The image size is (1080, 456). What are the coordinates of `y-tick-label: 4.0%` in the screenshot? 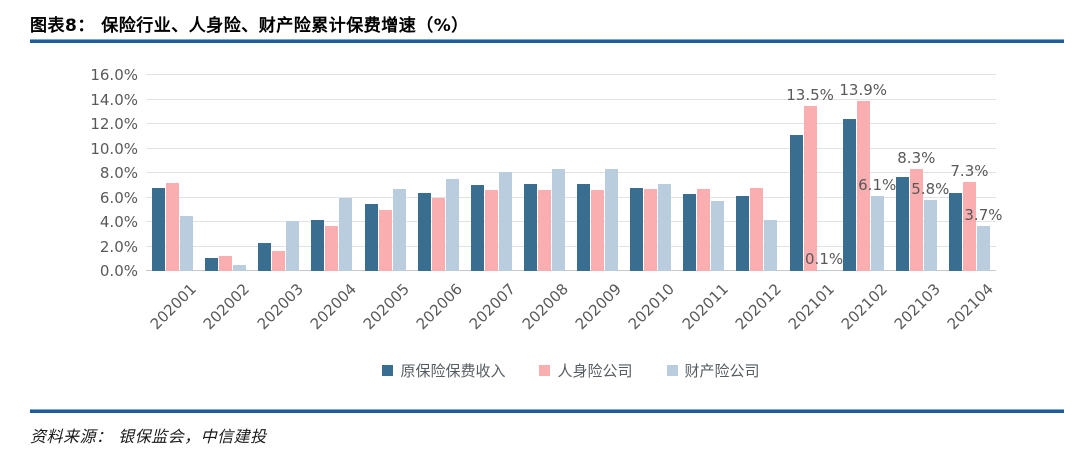 It's located at (118, 222).